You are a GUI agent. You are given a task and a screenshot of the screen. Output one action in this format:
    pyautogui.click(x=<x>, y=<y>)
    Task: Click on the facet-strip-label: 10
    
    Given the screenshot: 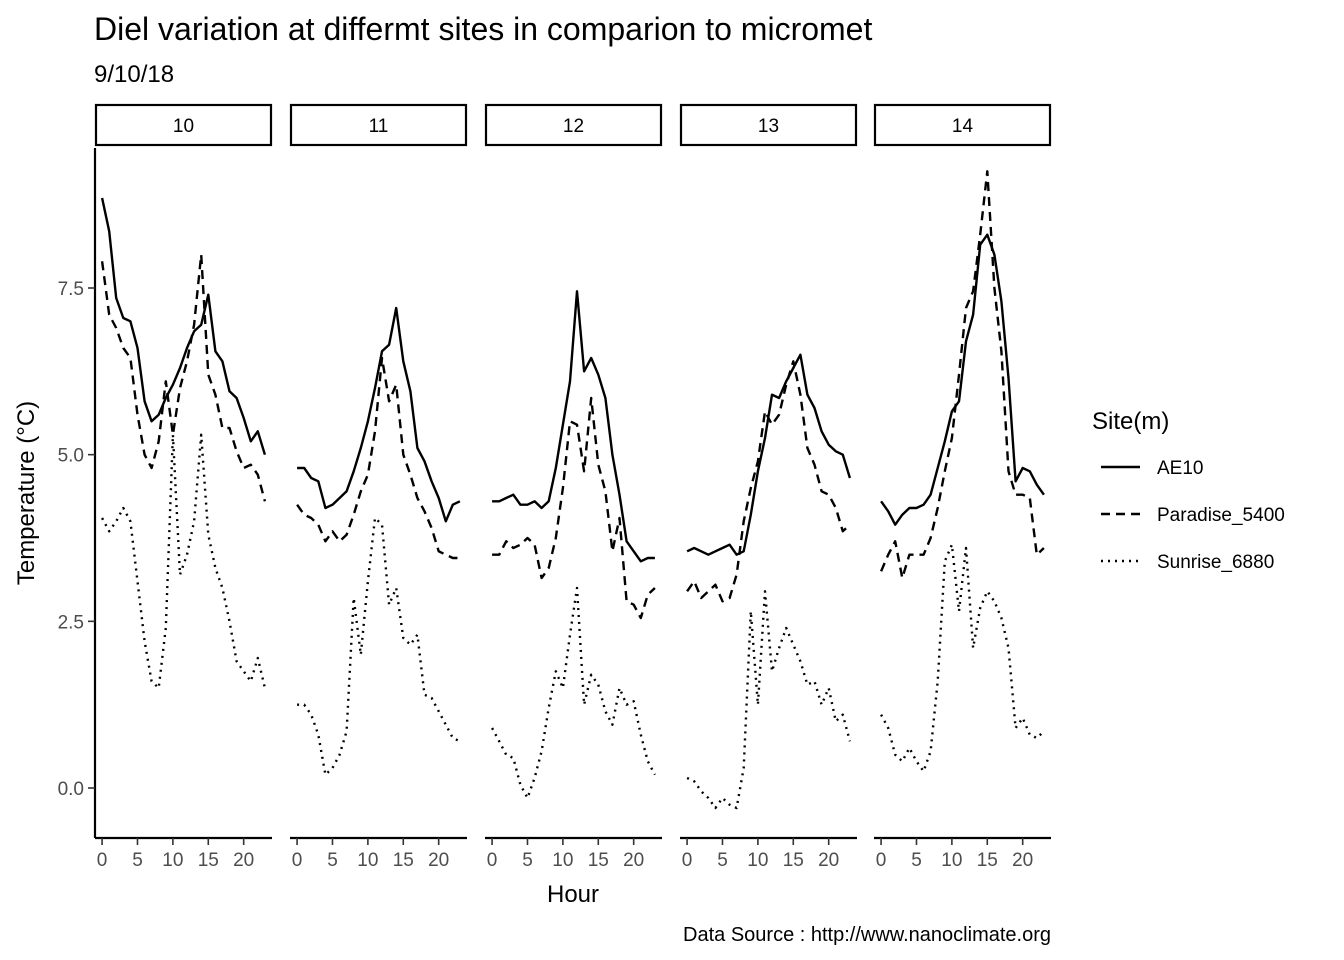 What is the action you would take?
    pyautogui.click(x=183, y=126)
    